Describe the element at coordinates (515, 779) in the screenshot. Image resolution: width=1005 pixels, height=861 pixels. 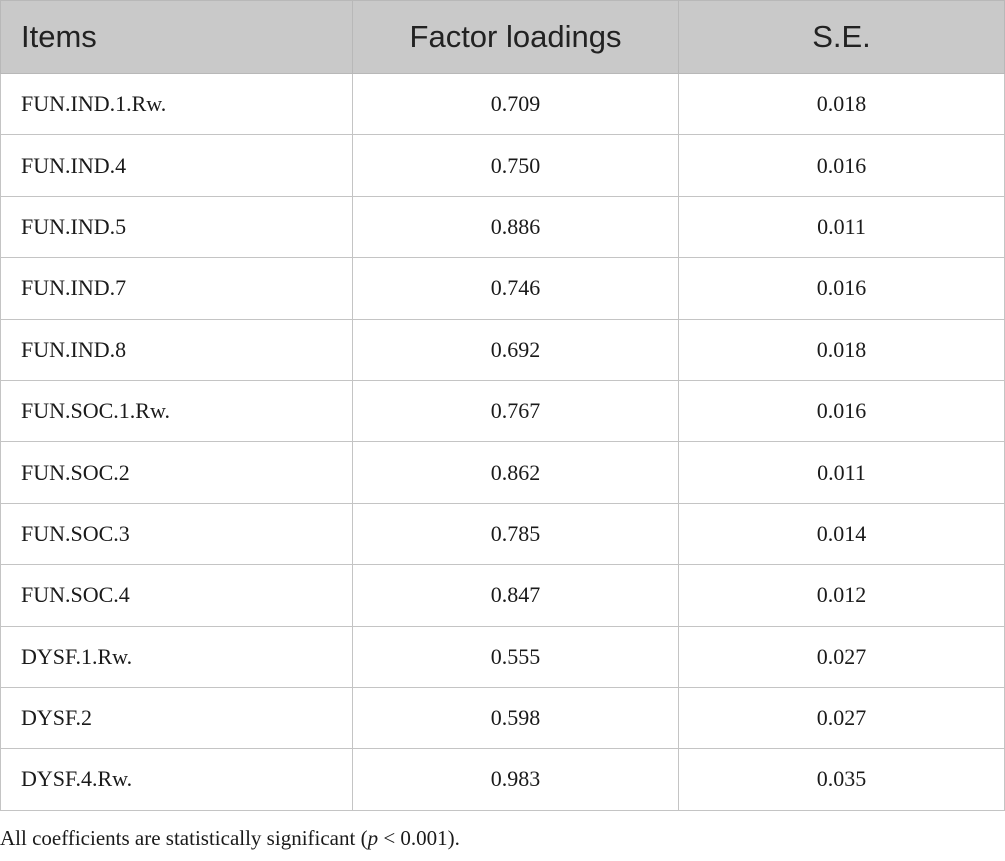
I see `table-cell: 0.983` at that location.